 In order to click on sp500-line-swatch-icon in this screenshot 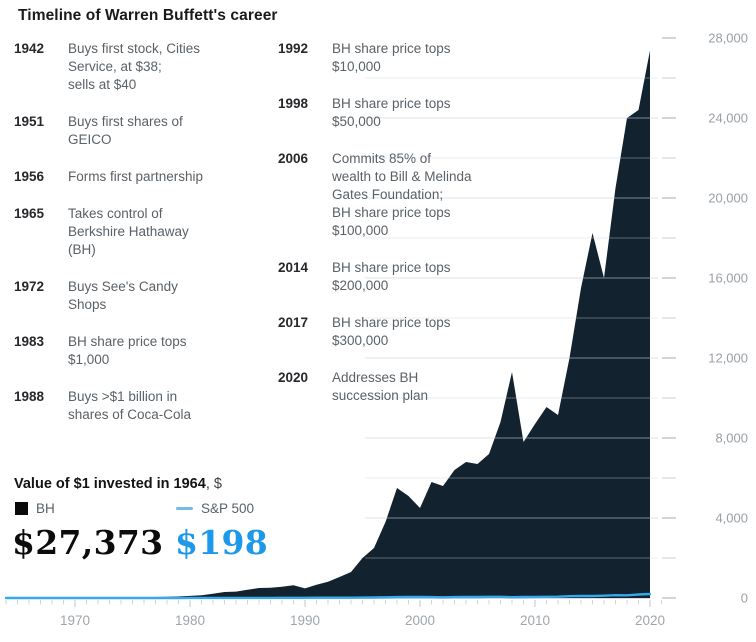, I will do `click(184, 508)`.